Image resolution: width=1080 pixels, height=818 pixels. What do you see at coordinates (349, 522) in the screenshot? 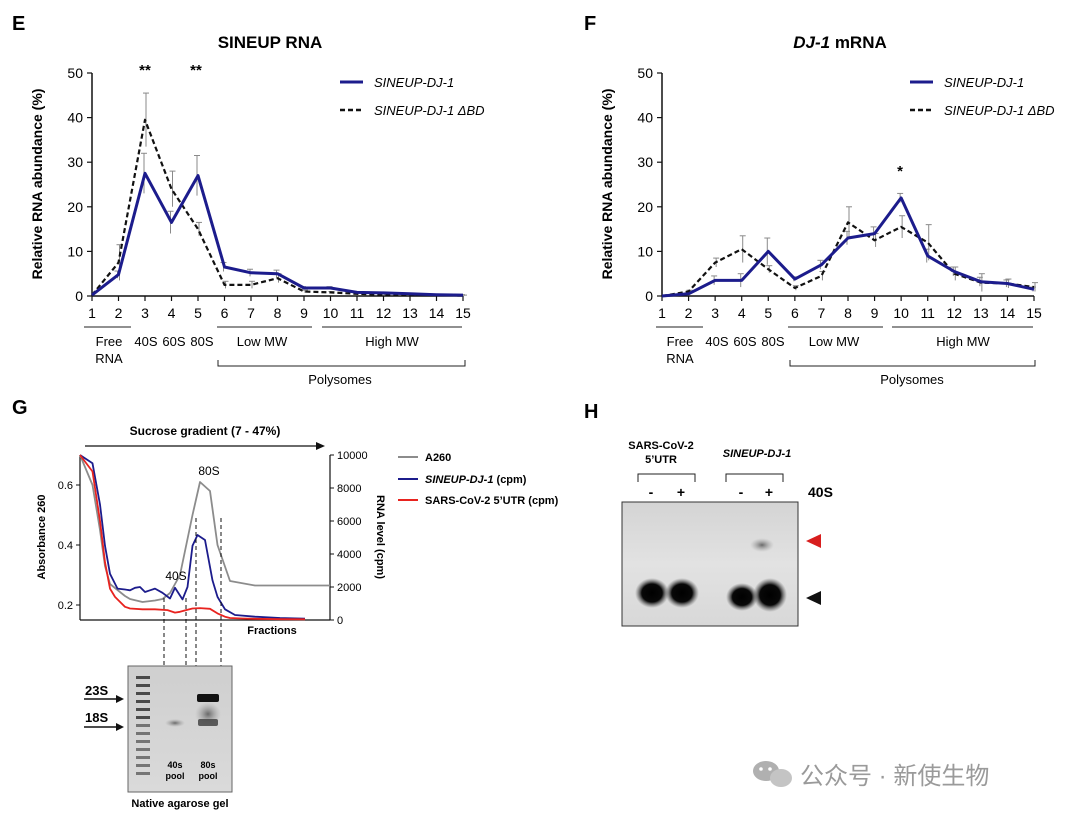
I see `y-tick-label-g-right: 6000` at bounding box center [349, 522].